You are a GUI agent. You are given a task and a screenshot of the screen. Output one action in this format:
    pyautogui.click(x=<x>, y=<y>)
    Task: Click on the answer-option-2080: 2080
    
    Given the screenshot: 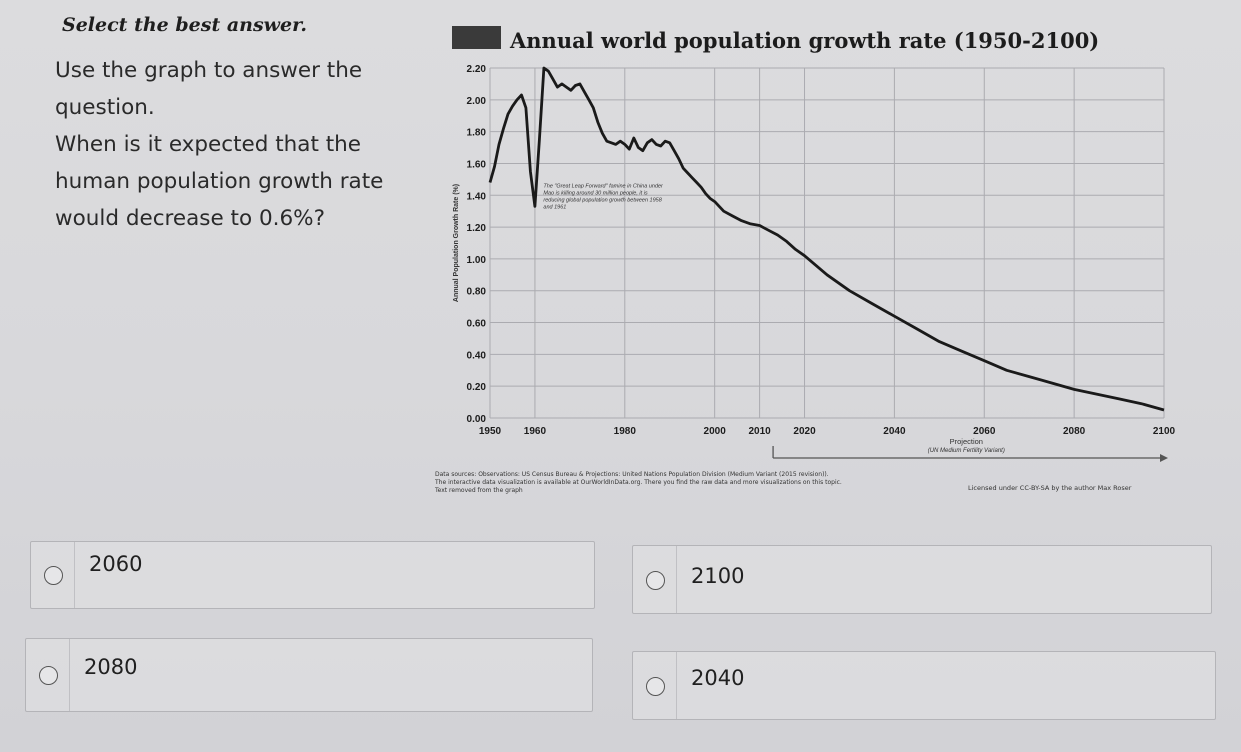 What is the action you would take?
    pyautogui.click(x=309, y=675)
    